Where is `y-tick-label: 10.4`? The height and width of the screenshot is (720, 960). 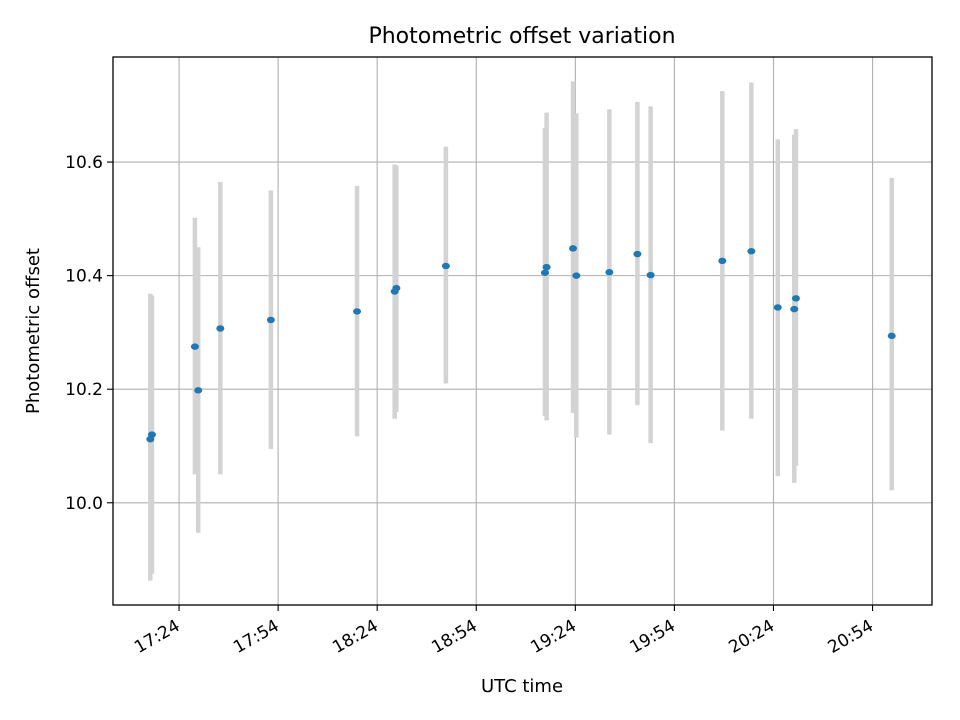
y-tick-label: 10.4 is located at coordinates (84, 277).